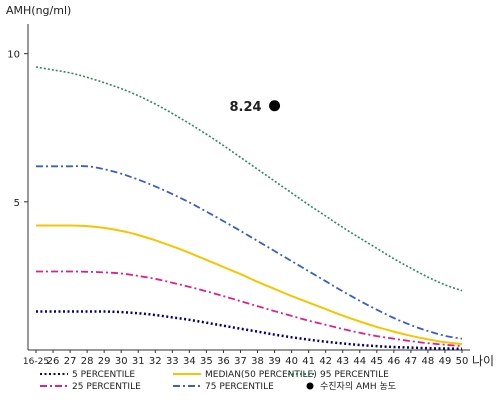 The width and height of the screenshot is (500, 400). What do you see at coordinates (257, 361) in the screenshot?
I see `x-tick-label: 38` at bounding box center [257, 361].